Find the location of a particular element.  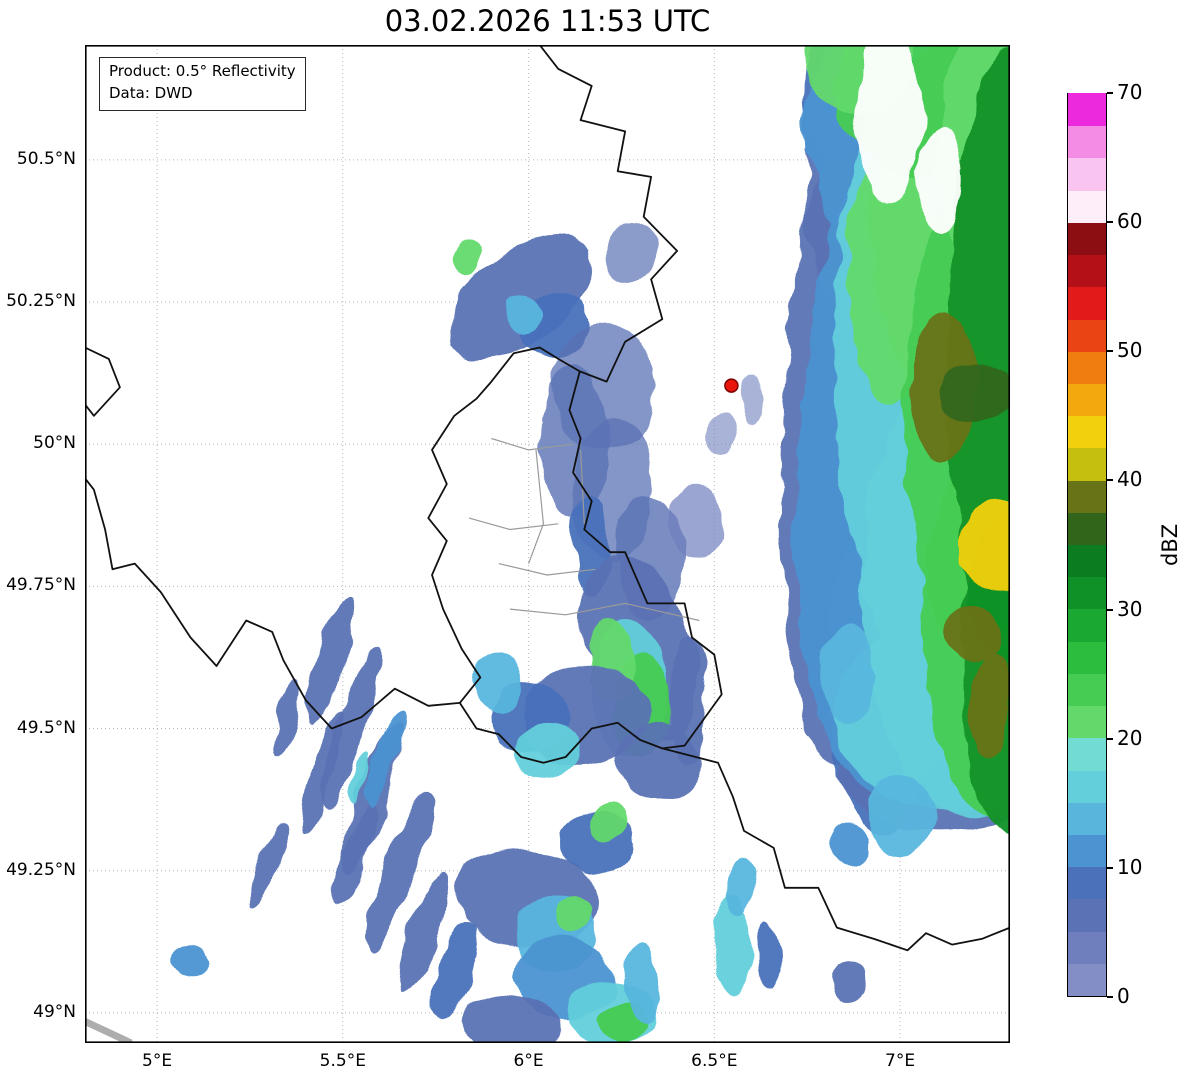

x-tick-label: 6°E is located at coordinates (528, 1061).